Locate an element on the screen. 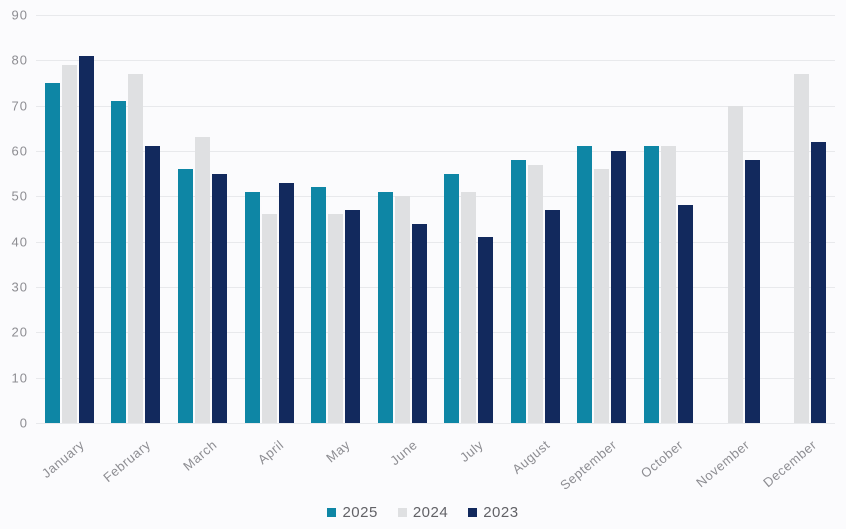 The width and height of the screenshot is (846, 529). bar-group-august: August is located at coordinates (535, 246).